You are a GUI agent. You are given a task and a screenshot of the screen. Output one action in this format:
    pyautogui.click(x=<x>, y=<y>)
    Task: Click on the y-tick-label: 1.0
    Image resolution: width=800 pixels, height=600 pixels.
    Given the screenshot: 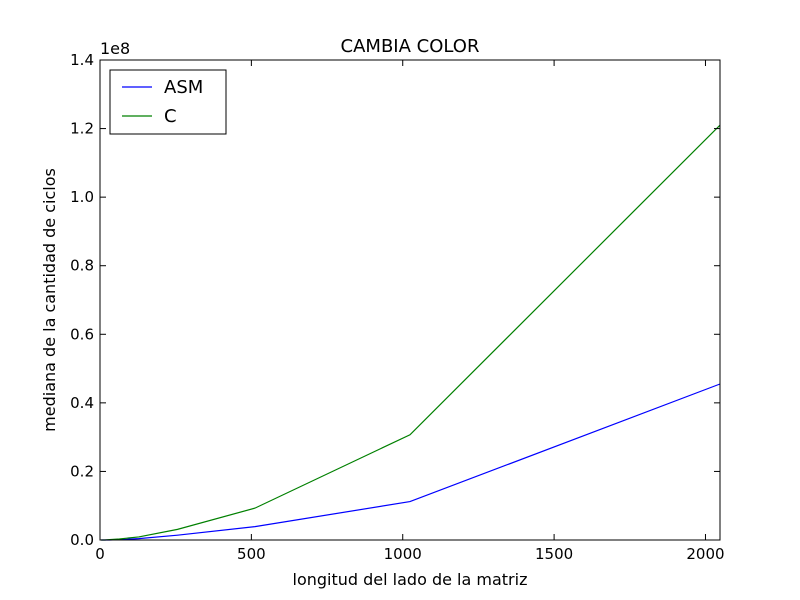 What is the action you would take?
    pyautogui.click(x=82, y=197)
    